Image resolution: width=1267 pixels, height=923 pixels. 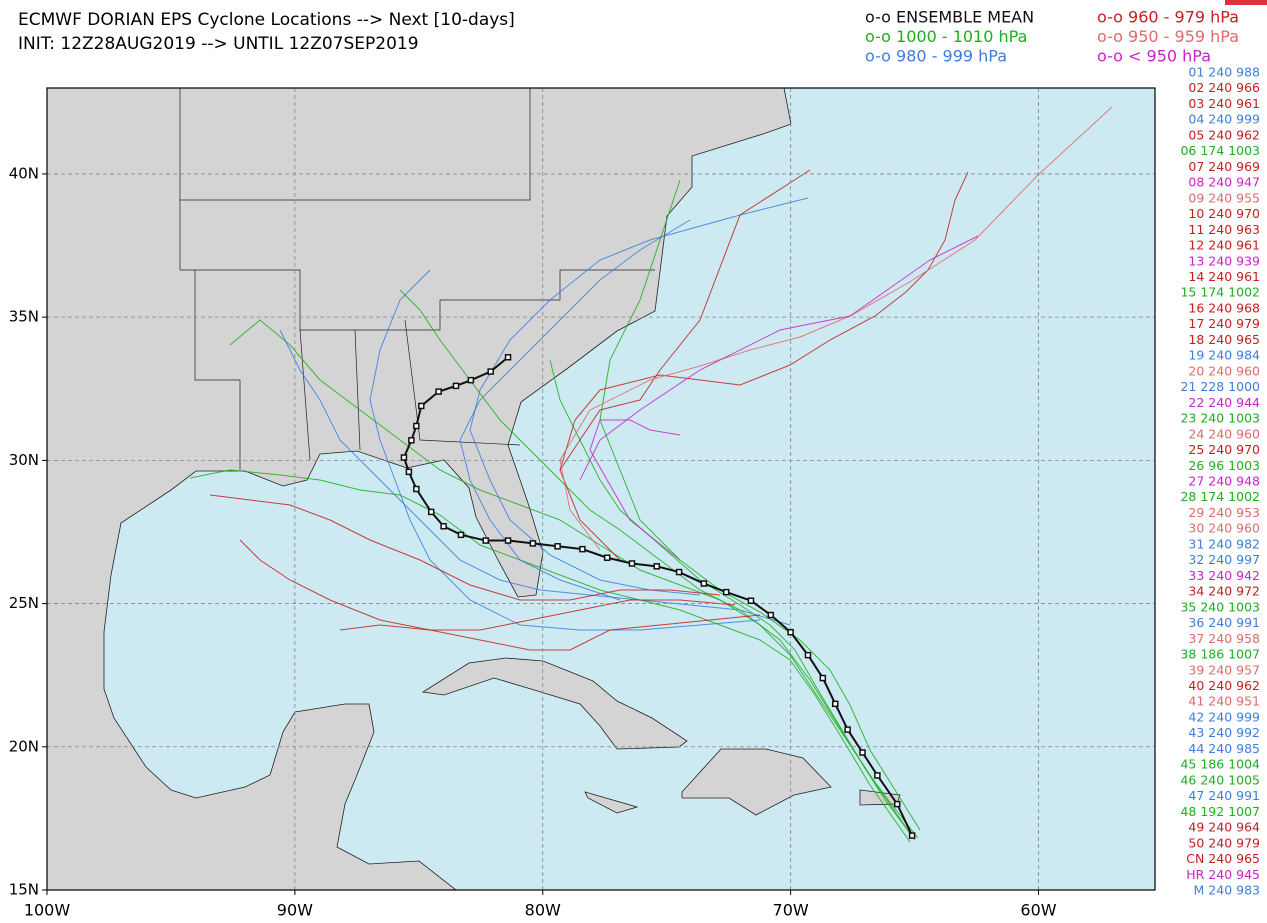 What do you see at coordinates (1220, 811) in the screenshot?
I see `member-label: 48 192 1007` at bounding box center [1220, 811].